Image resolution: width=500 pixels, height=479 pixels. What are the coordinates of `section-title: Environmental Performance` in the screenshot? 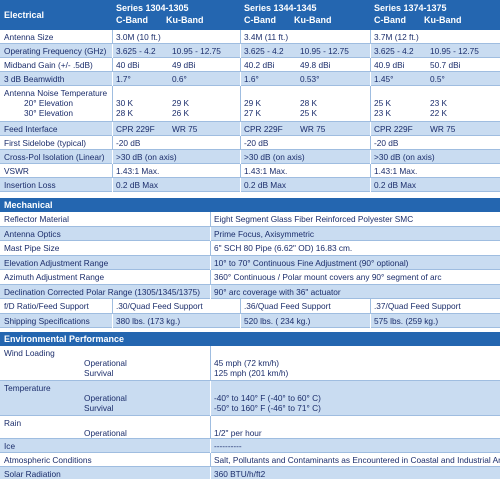 It's located at (64, 339).